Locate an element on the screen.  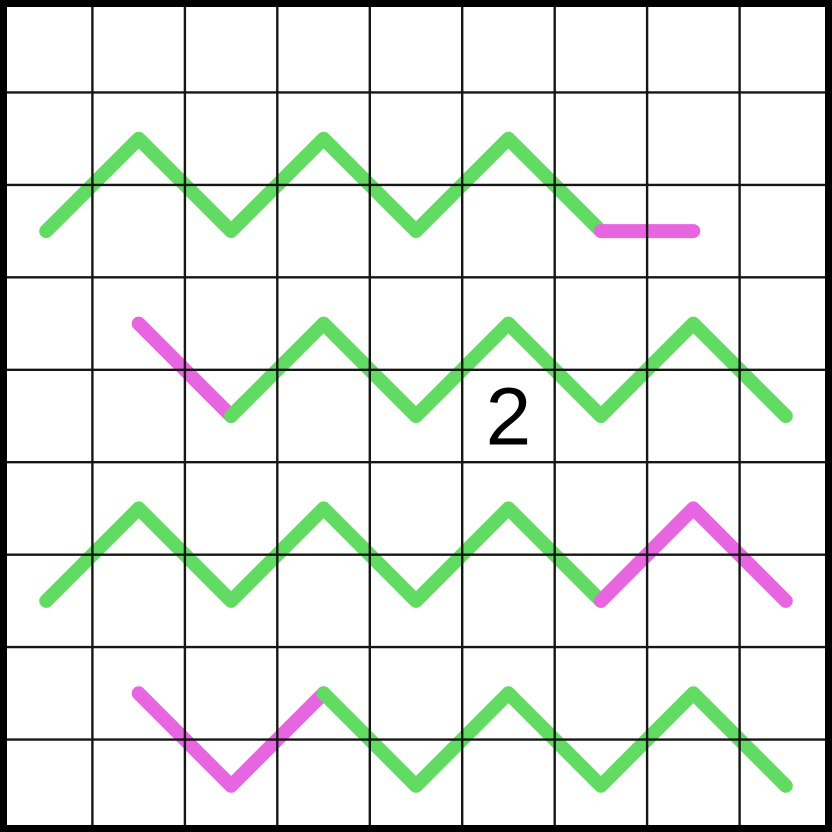
line-band3-magenta-peak is located at coordinates (693, 554).